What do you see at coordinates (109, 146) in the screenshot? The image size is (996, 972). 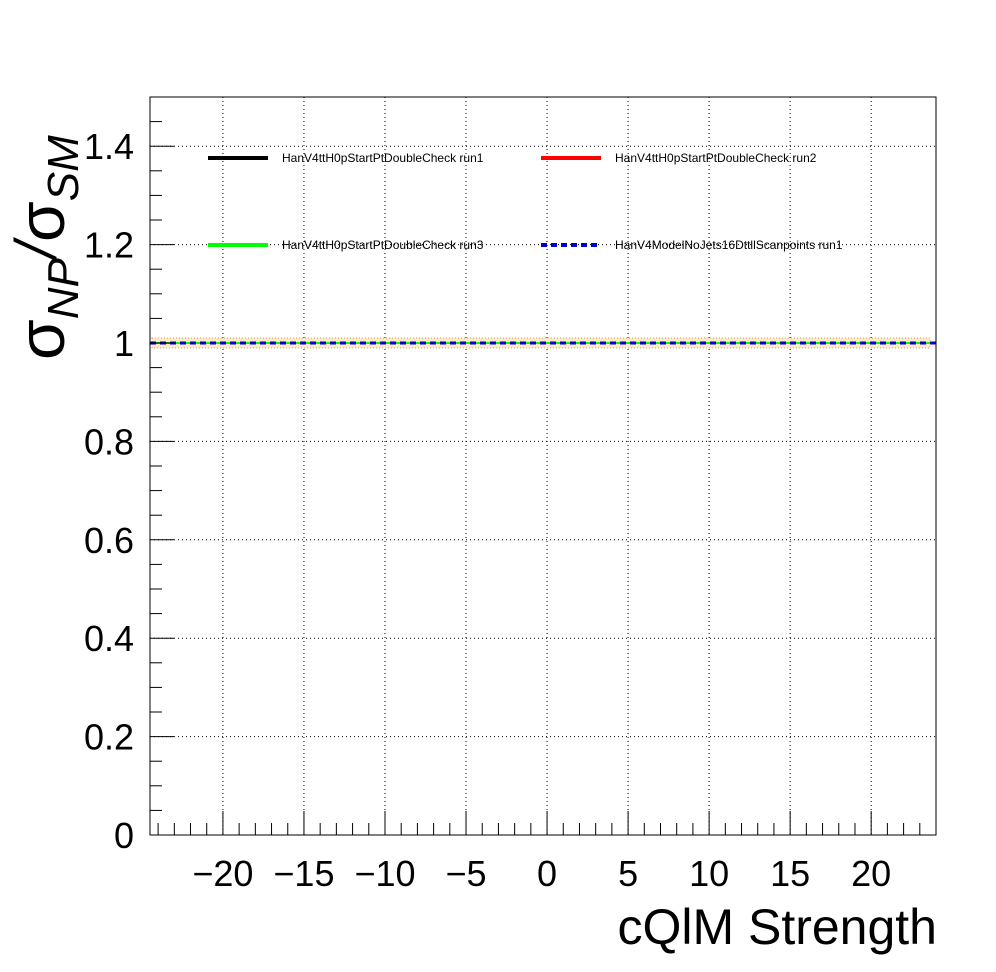 I see `y-tick-label: 1.4` at bounding box center [109, 146].